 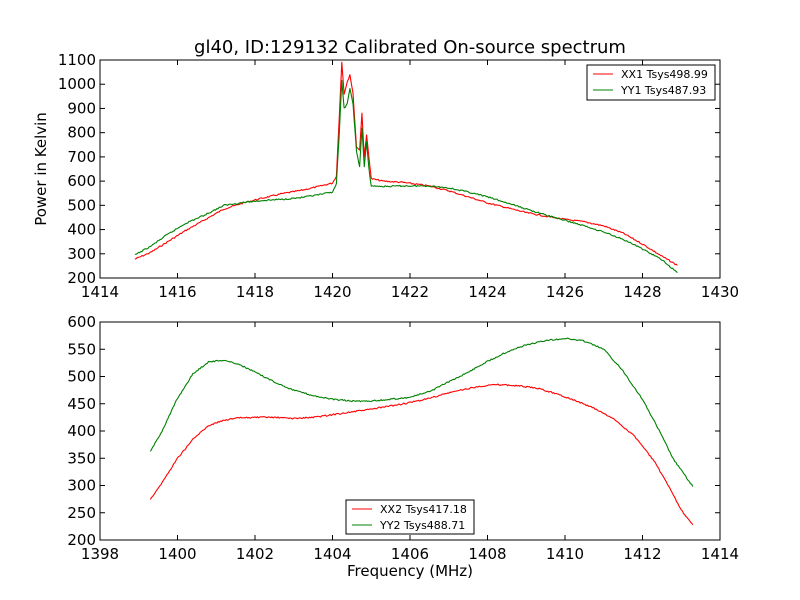 I want to click on x-tick-label: 1402, so click(x=255, y=554).